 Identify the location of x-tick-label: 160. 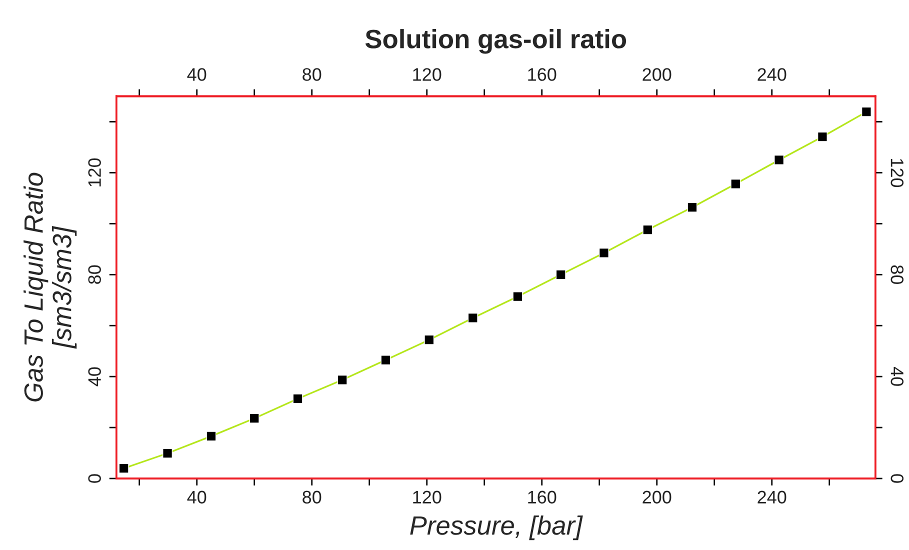
(542, 497).